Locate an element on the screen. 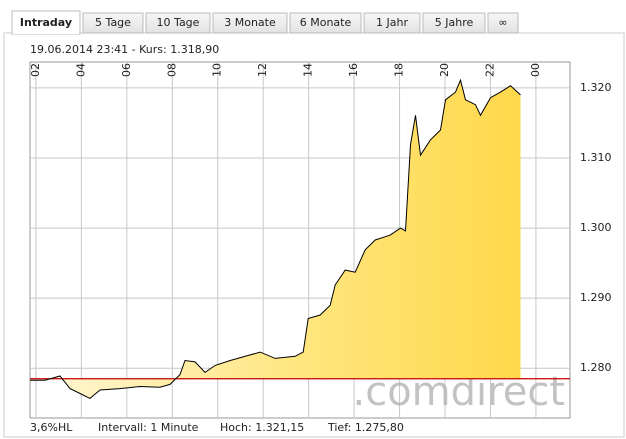 The image size is (626, 439). y-tick-label: 1.300 is located at coordinates (596, 227).